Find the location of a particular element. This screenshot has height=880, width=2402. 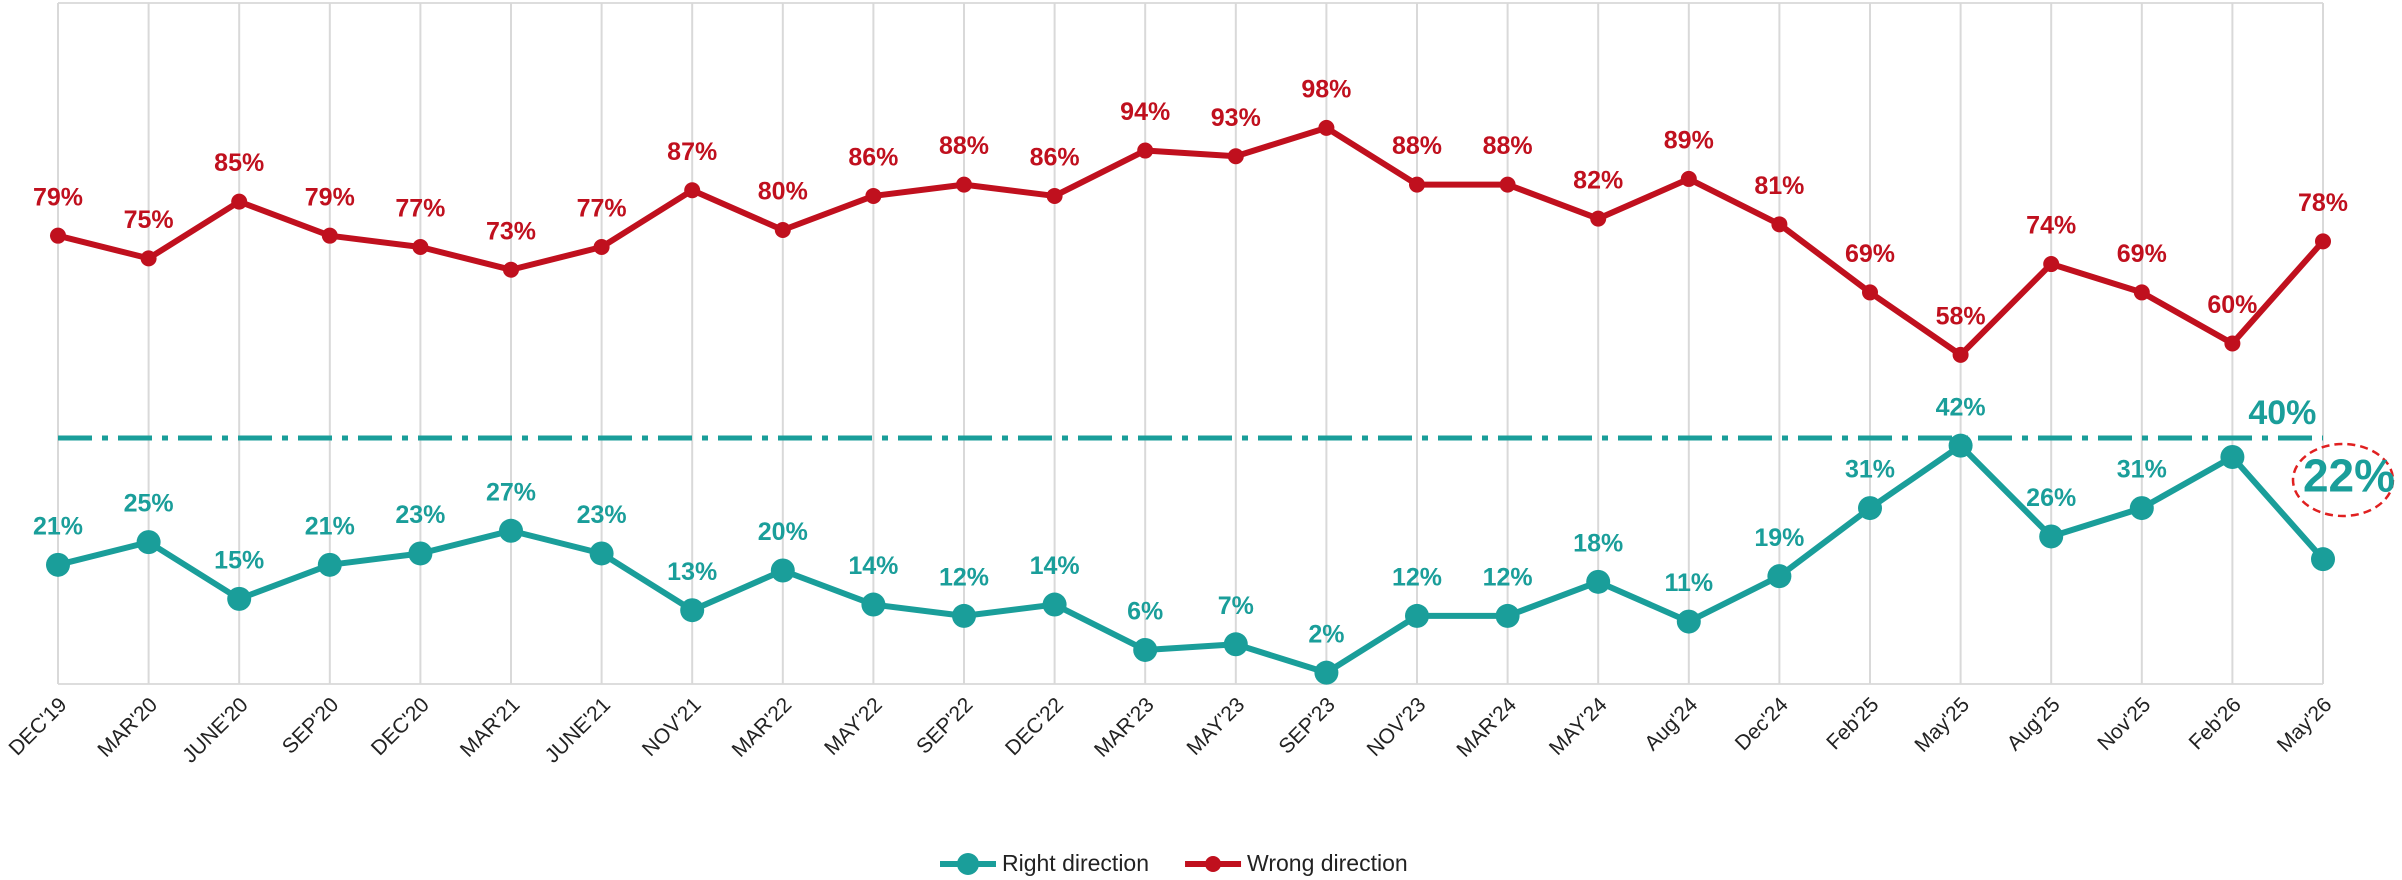

data-label: 18% is located at coordinates (1598, 543).